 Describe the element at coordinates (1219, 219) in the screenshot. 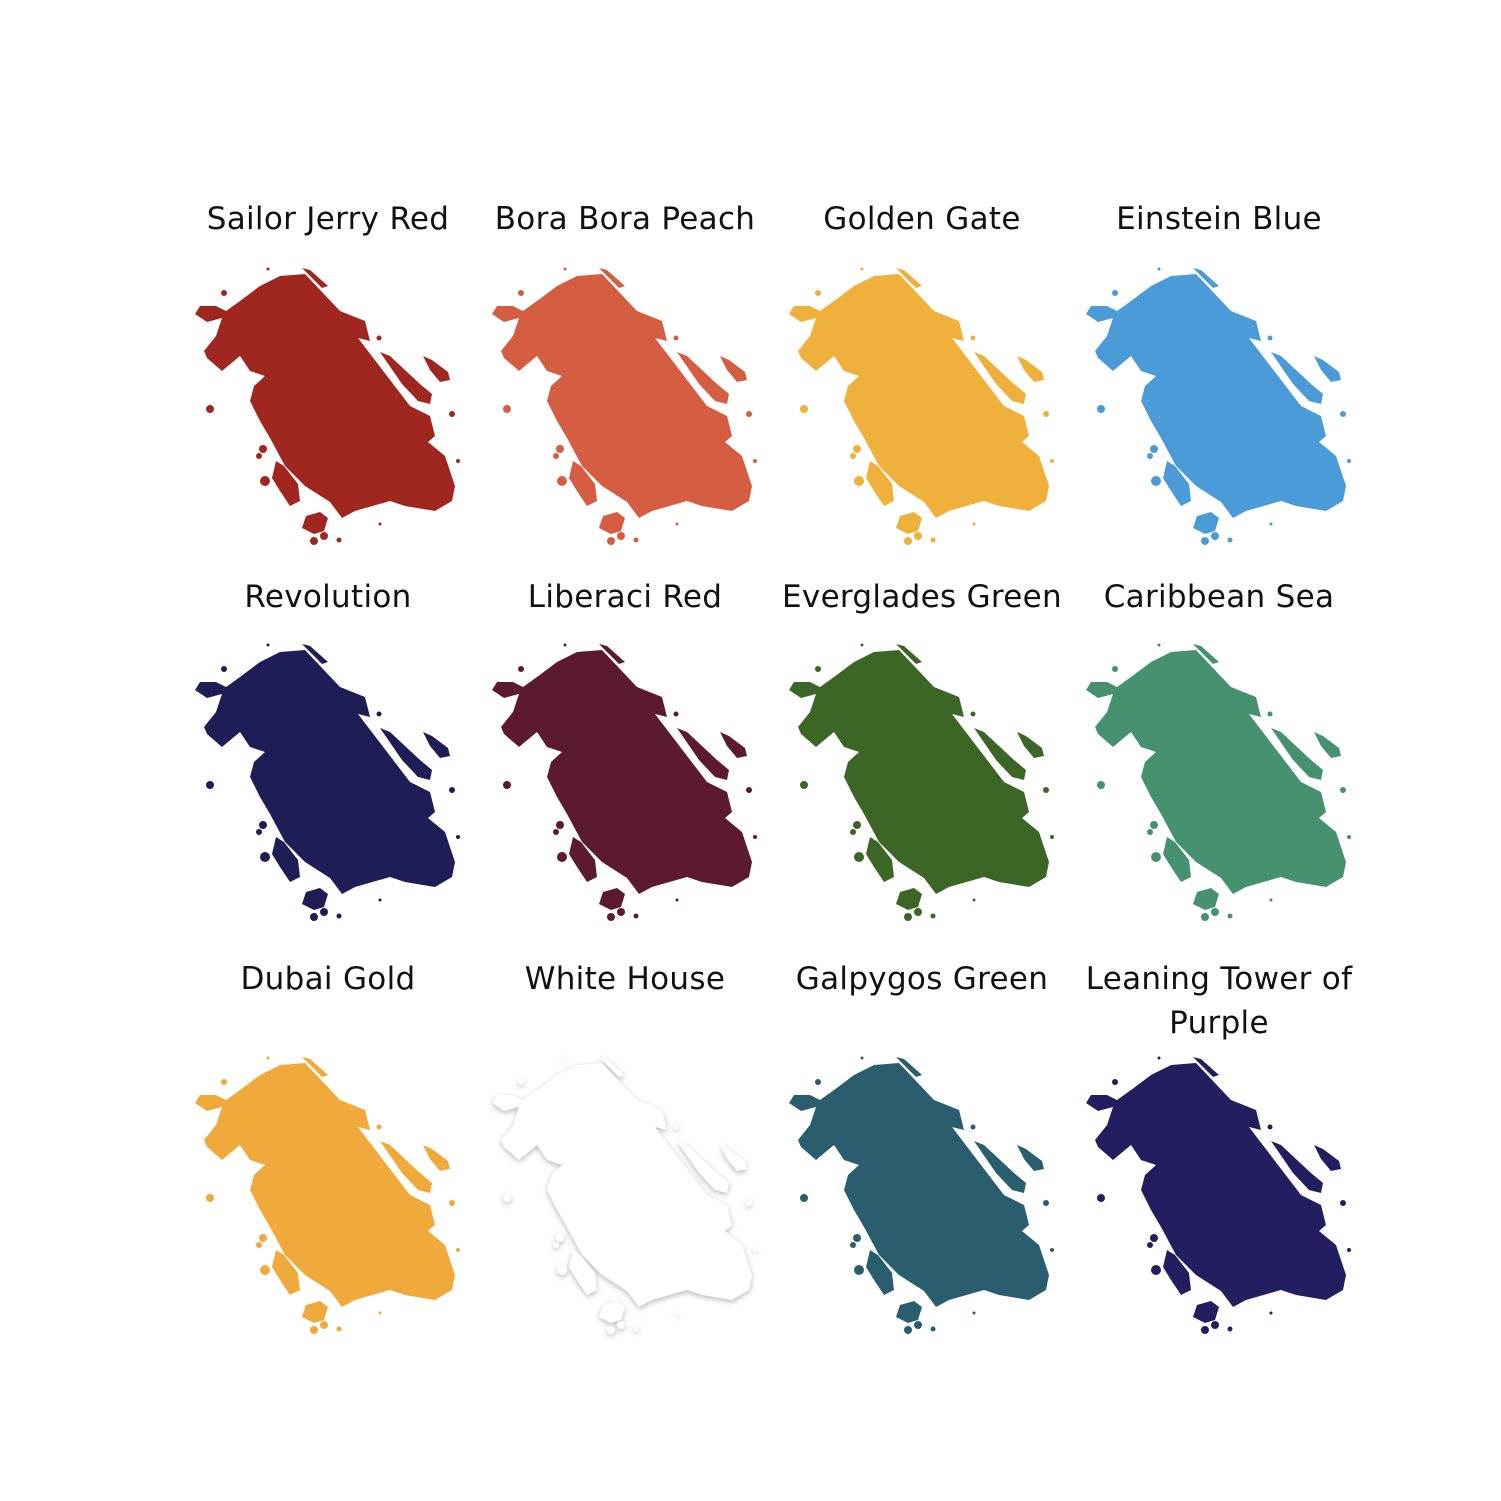

I see `swatch-label: Einstein Blue` at that location.